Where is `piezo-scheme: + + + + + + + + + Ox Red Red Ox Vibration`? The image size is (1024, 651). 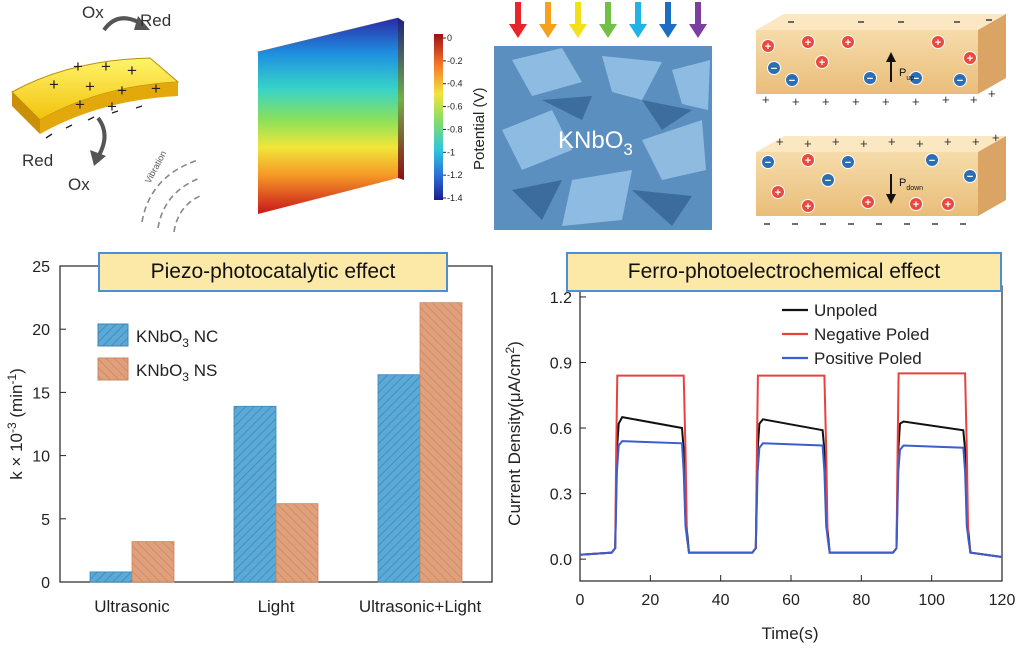 piezo-scheme: + + + + + + + + + Ox Red Red Ox Vibration is located at coordinates (105, 118).